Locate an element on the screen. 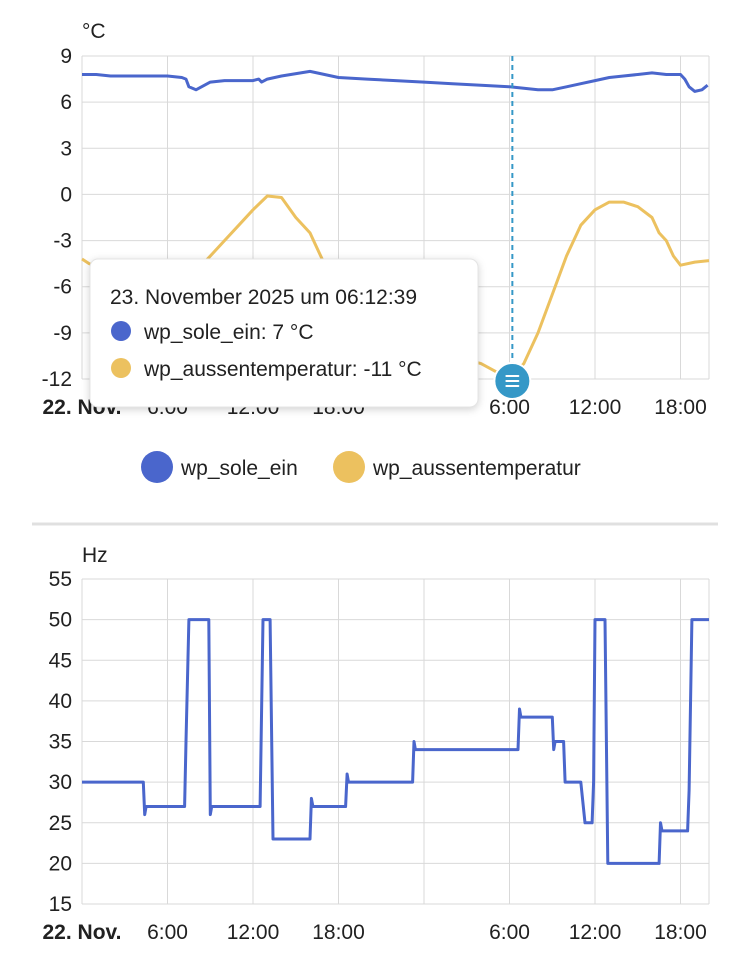  temperature-chart-y-ticks: 9 6 3 0 -3 -6 -9 -12 is located at coordinates (57, 218).